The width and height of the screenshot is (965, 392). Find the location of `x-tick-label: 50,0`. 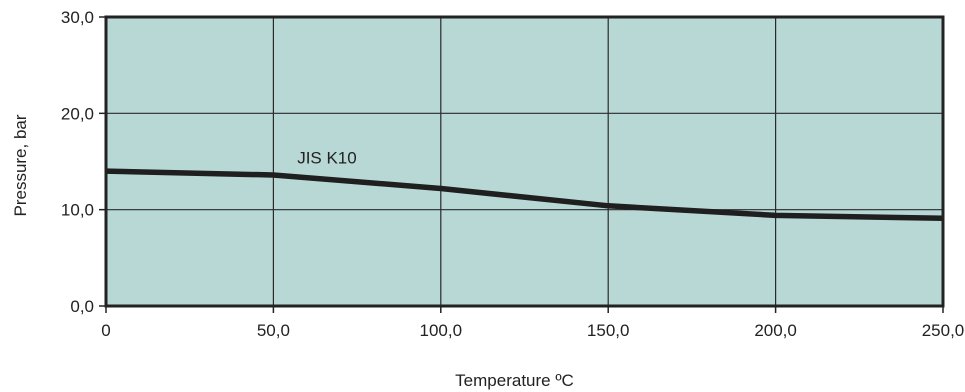

x-tick-label: 50,0 is located at coordinates (273, 330).